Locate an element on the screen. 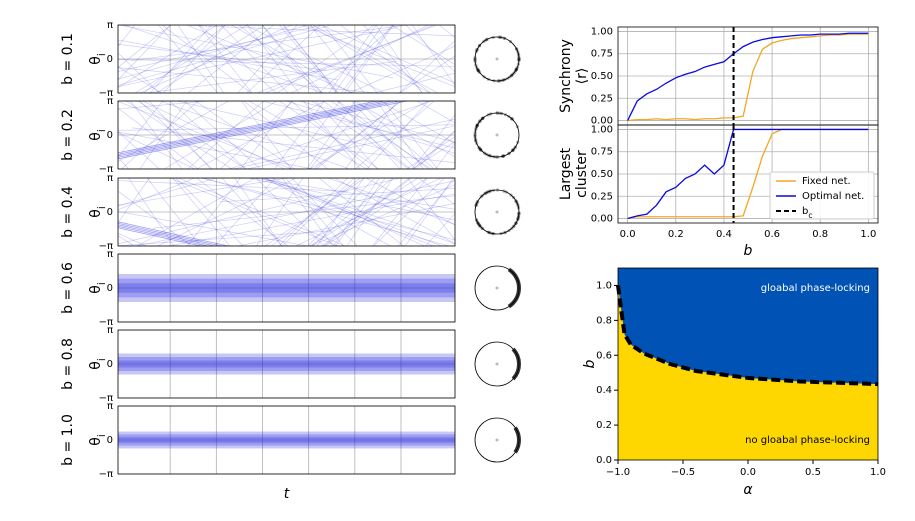 Image resolution: width=915 pixels, height=521 pixels. x-tick-label: −0.5 is located at coordinates (683, 472).